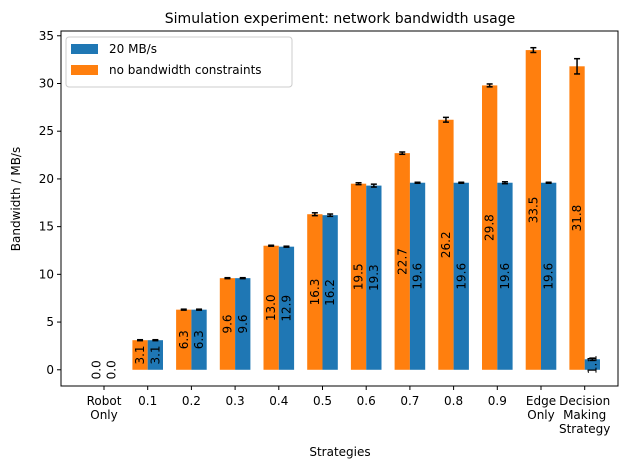  What do you see at coordinates (16, 199) in the screenshot?
I see `y-axis-label: Bandwidth / MB/s` at bounding box center [16, 199].